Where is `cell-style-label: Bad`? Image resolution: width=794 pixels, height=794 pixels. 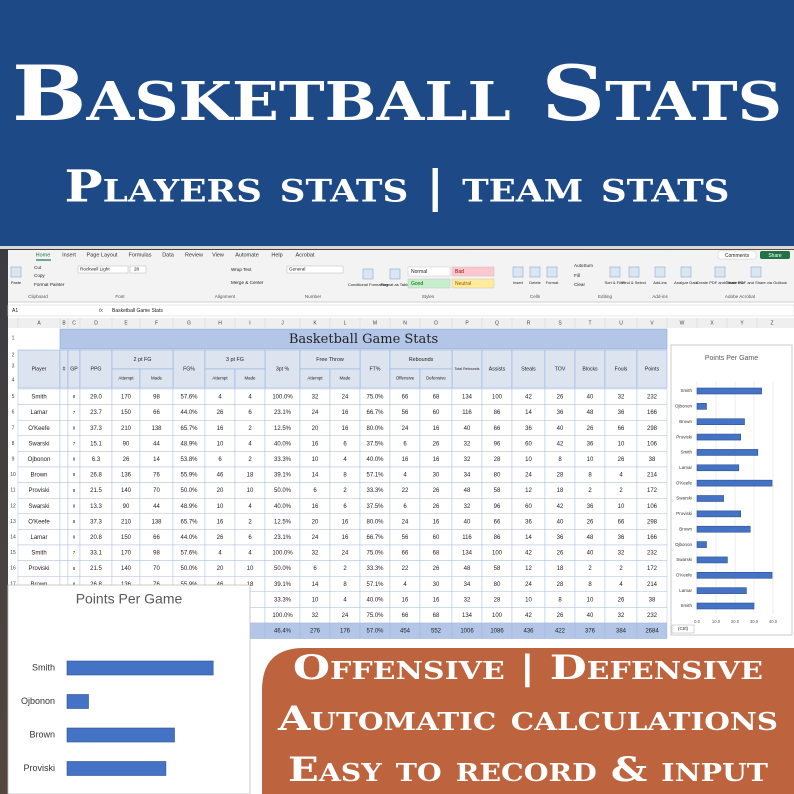 cell-style-label: Bad is located at coordinates (459, 272).